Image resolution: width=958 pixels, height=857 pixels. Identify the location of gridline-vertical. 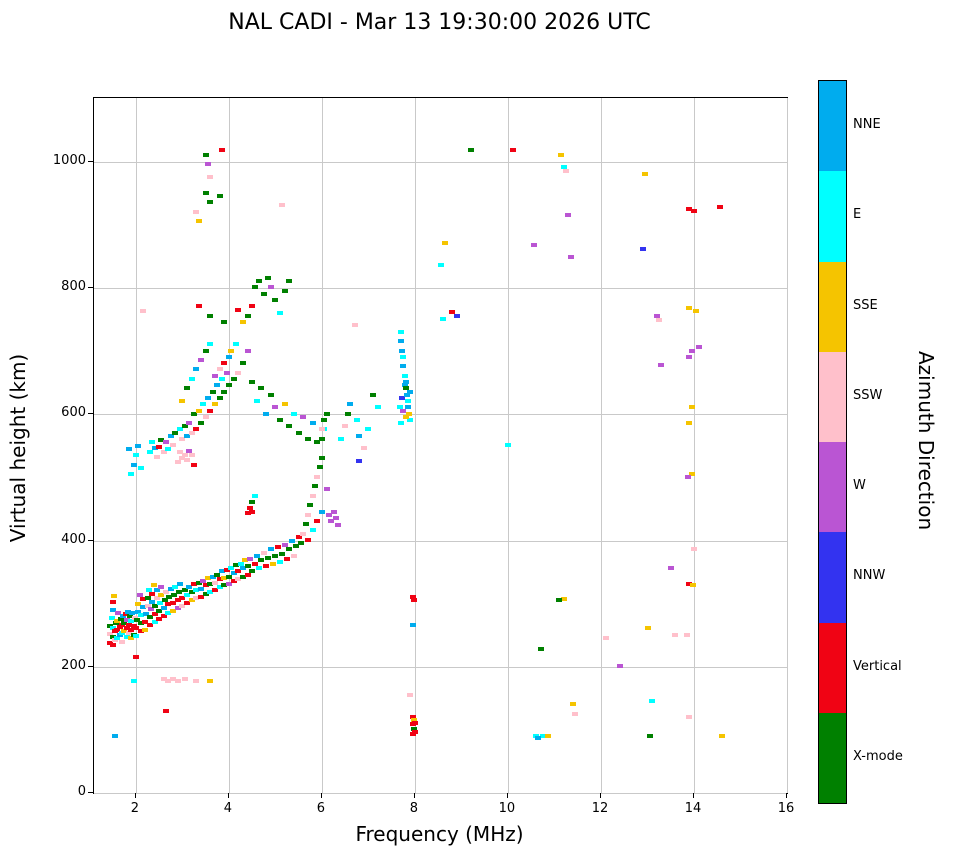
(415, 445).